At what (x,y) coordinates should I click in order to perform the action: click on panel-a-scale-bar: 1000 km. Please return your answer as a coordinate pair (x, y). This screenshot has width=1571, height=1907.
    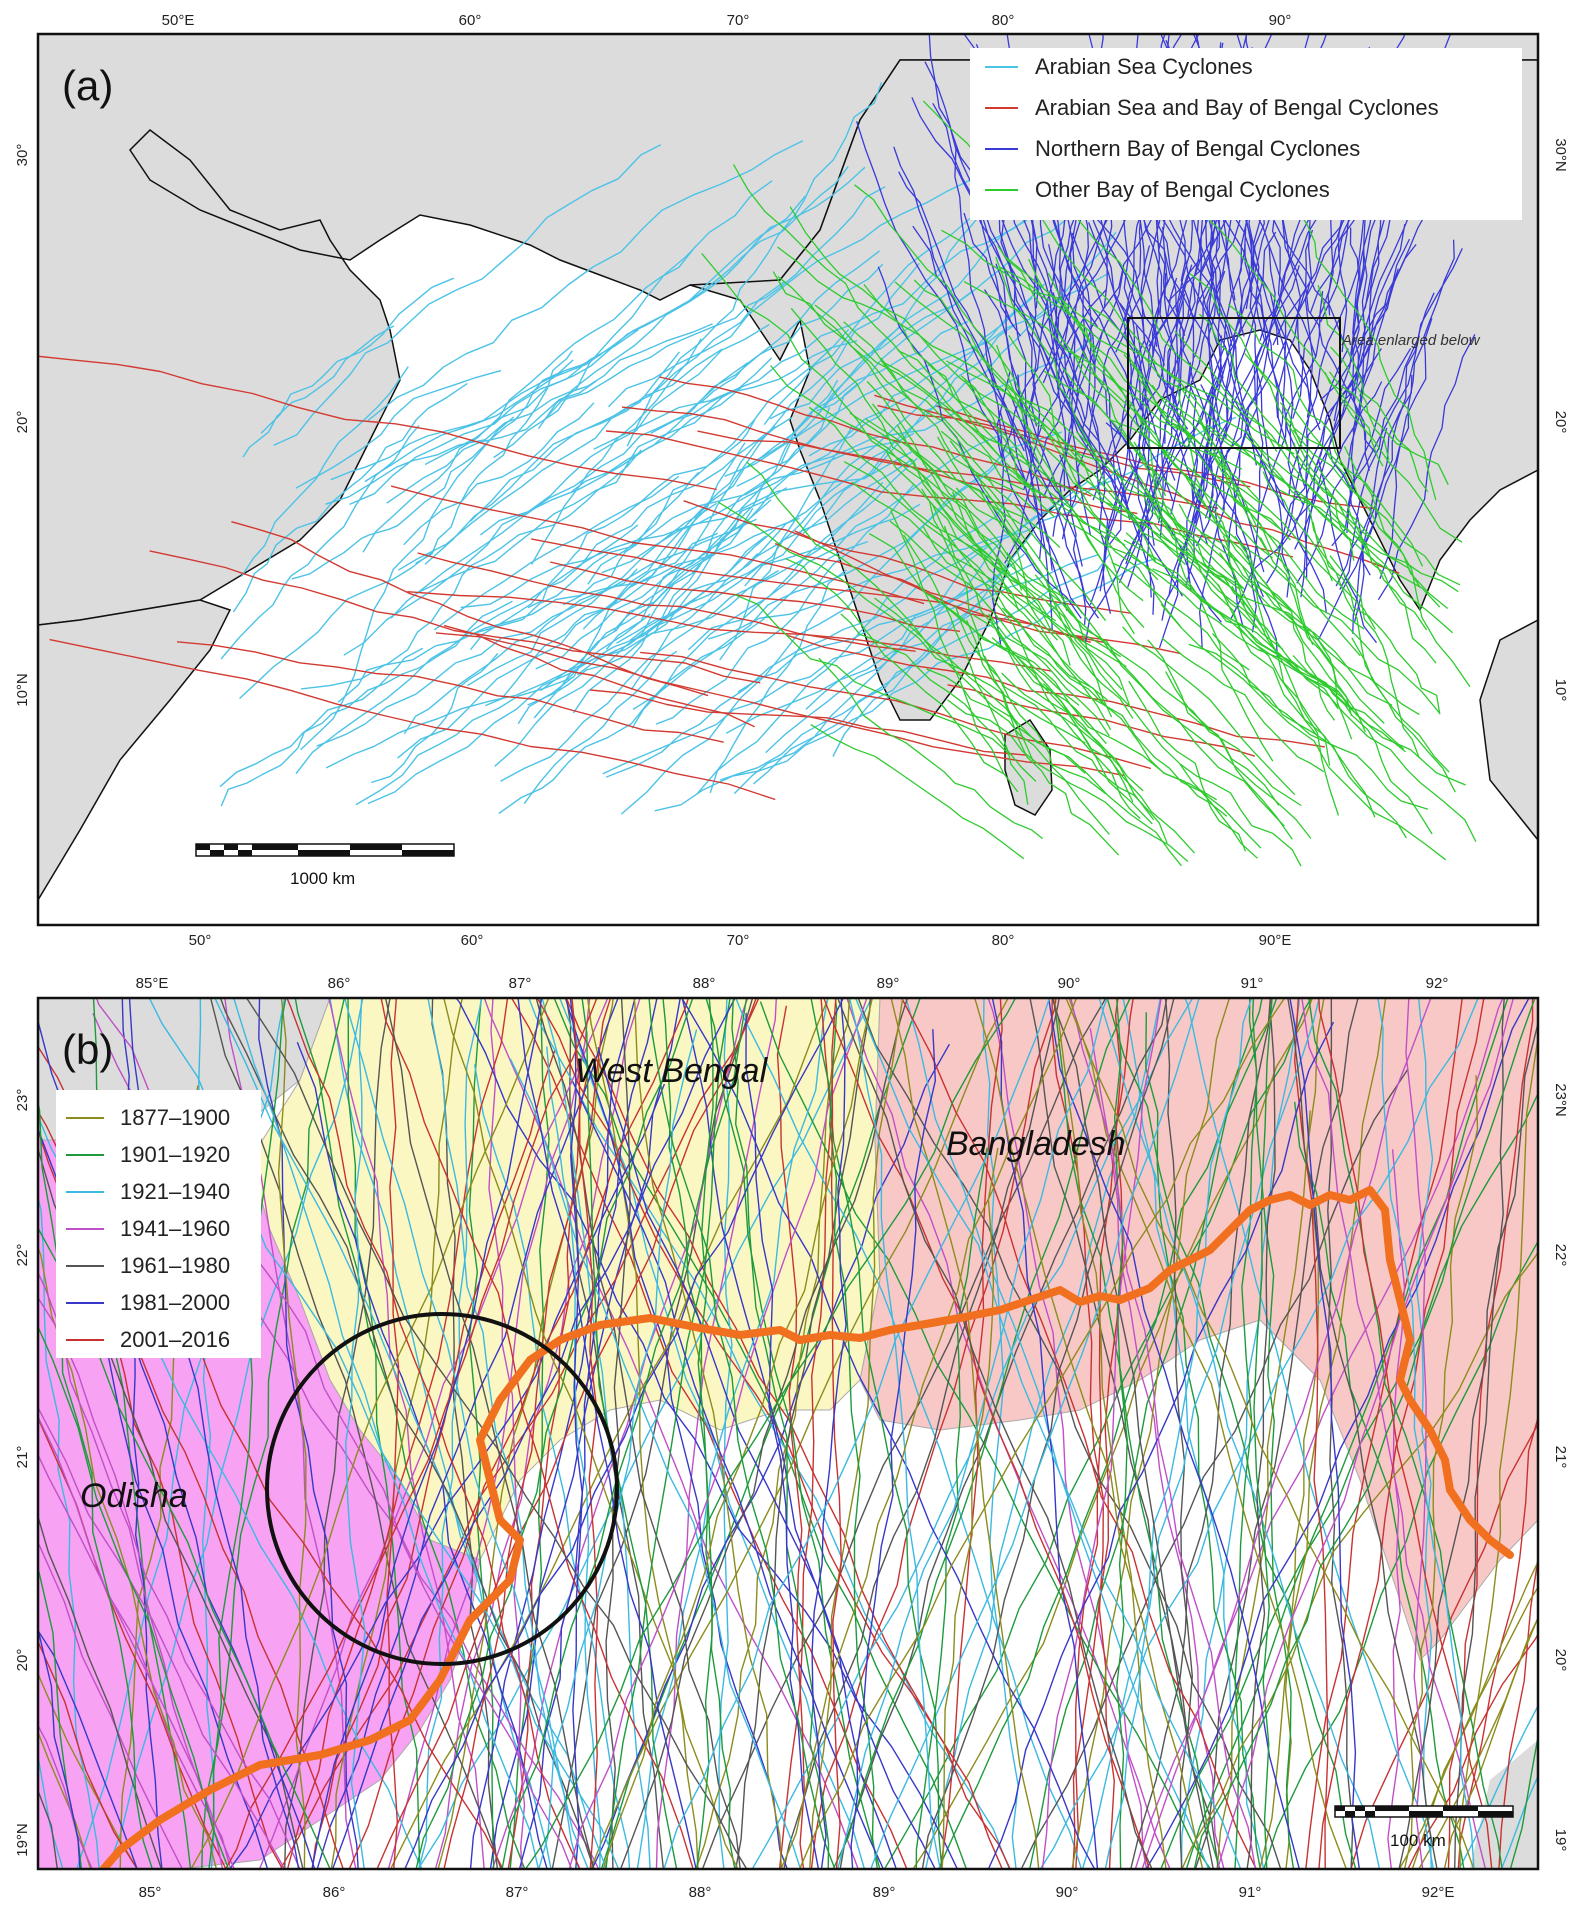
    Looking at the image, I should click on (325, 865).